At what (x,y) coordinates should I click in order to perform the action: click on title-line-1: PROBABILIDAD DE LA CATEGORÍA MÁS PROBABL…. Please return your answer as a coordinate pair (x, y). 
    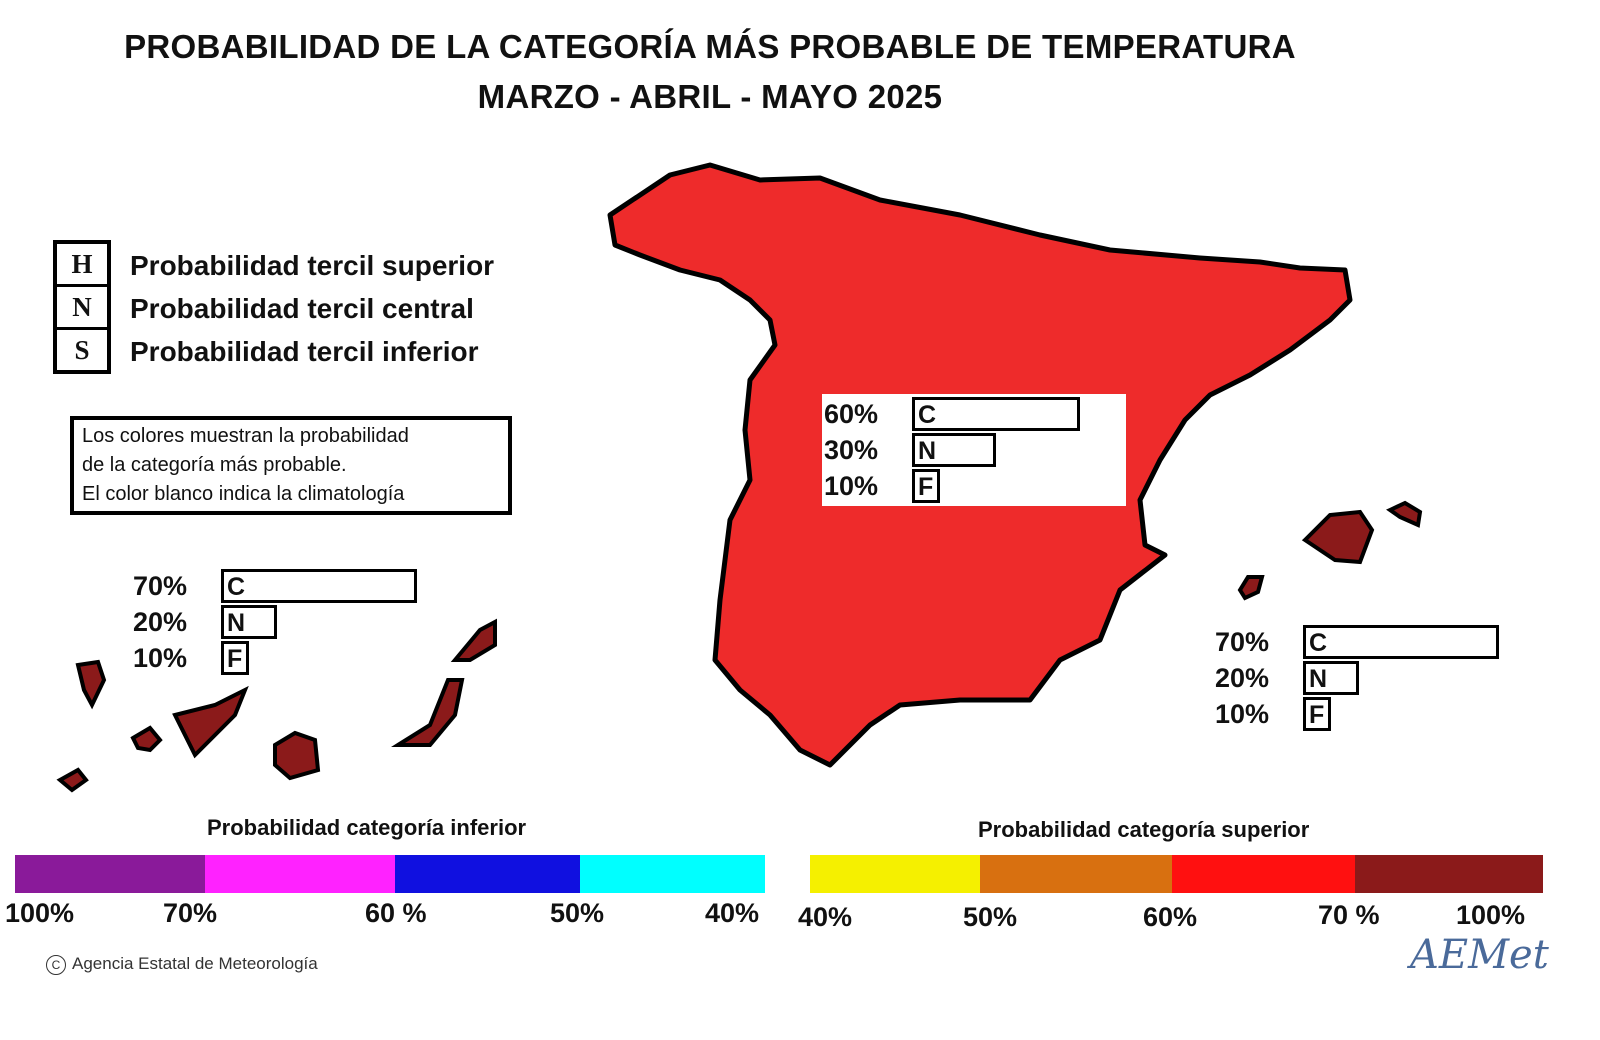
    Looking at the image, I should click on (710, 46).